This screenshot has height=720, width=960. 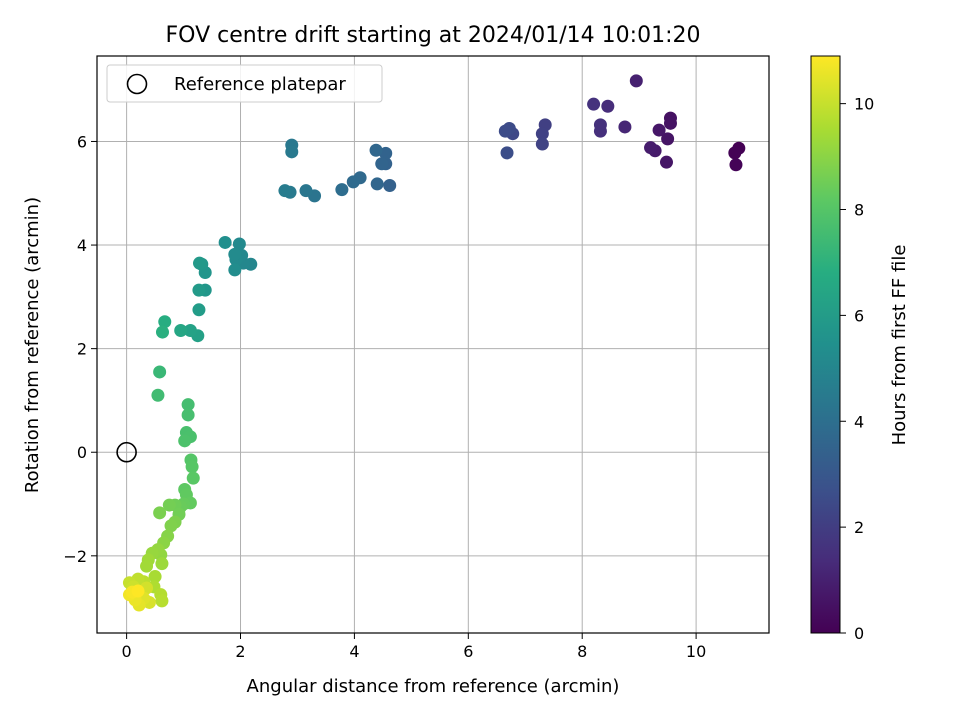 What do you see at coordinates (696, 651) in the screenshot?
I see `x-tick-label: 10` at bounding box center [696, 651].